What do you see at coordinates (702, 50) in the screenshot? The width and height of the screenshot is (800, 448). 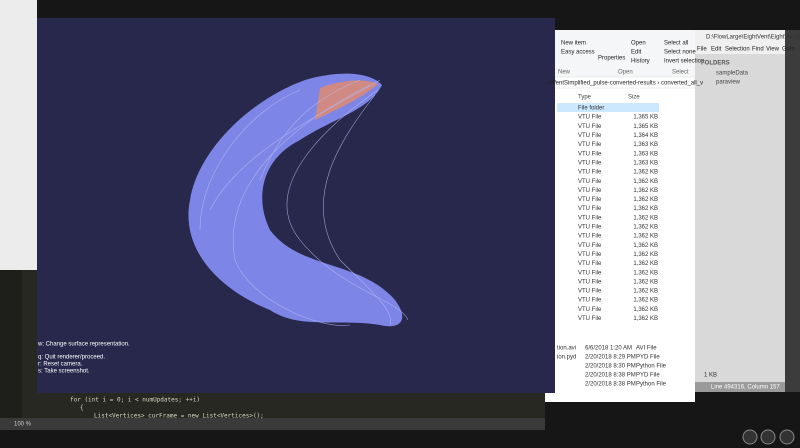 I see `menu-item: File` at bounding box center [702, 50].